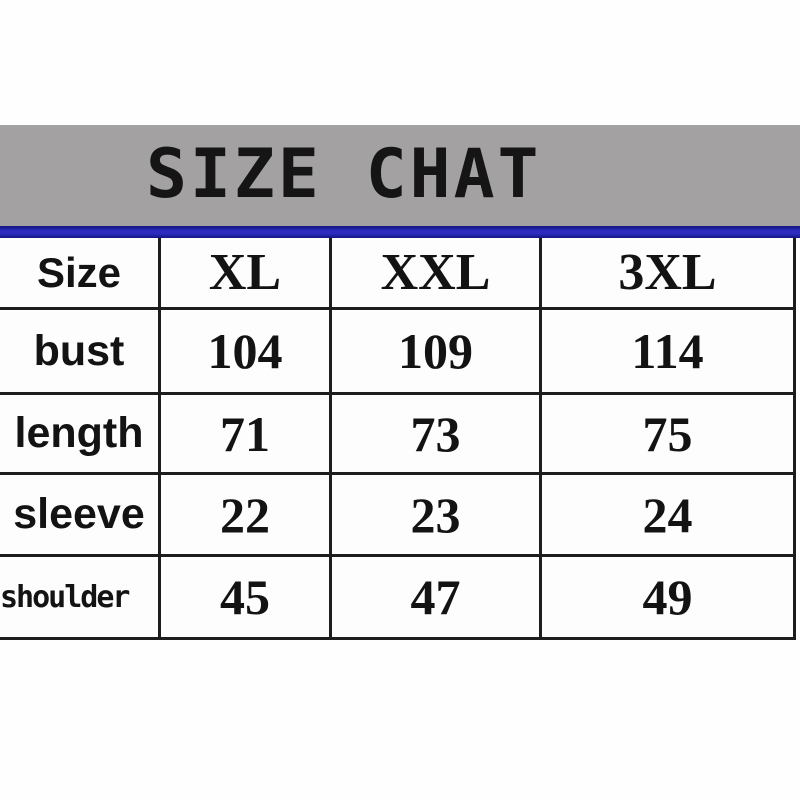 The height and width of the screenshot is (800, 800). What do you see at coordinates (246, 435) in the screenshot?
I see `cell-length-xl: 71` at bounding box center [246, 435].